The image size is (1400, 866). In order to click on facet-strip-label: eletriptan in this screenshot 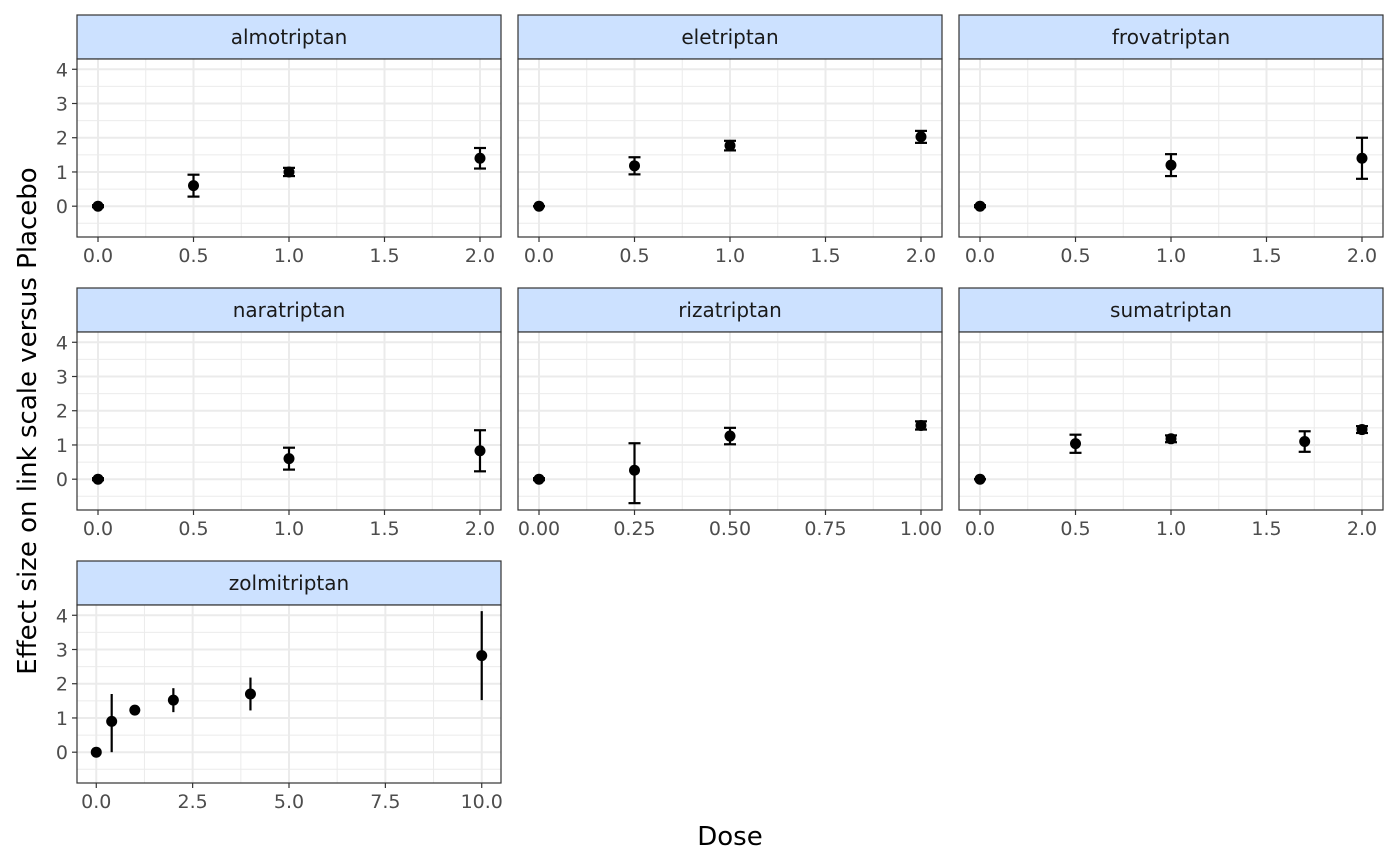, I will do `click(729, 37)`.